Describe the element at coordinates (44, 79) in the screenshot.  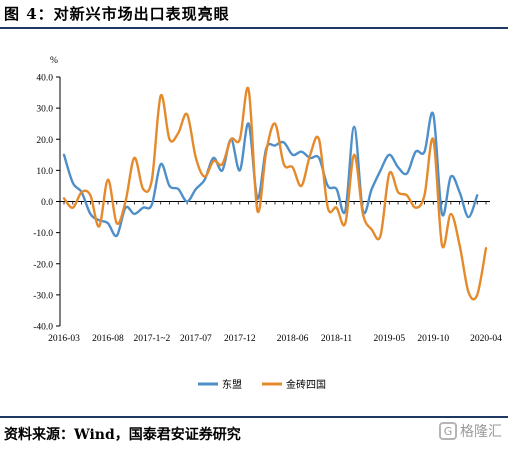
I see `y-tick-label: 40.0` at that location.